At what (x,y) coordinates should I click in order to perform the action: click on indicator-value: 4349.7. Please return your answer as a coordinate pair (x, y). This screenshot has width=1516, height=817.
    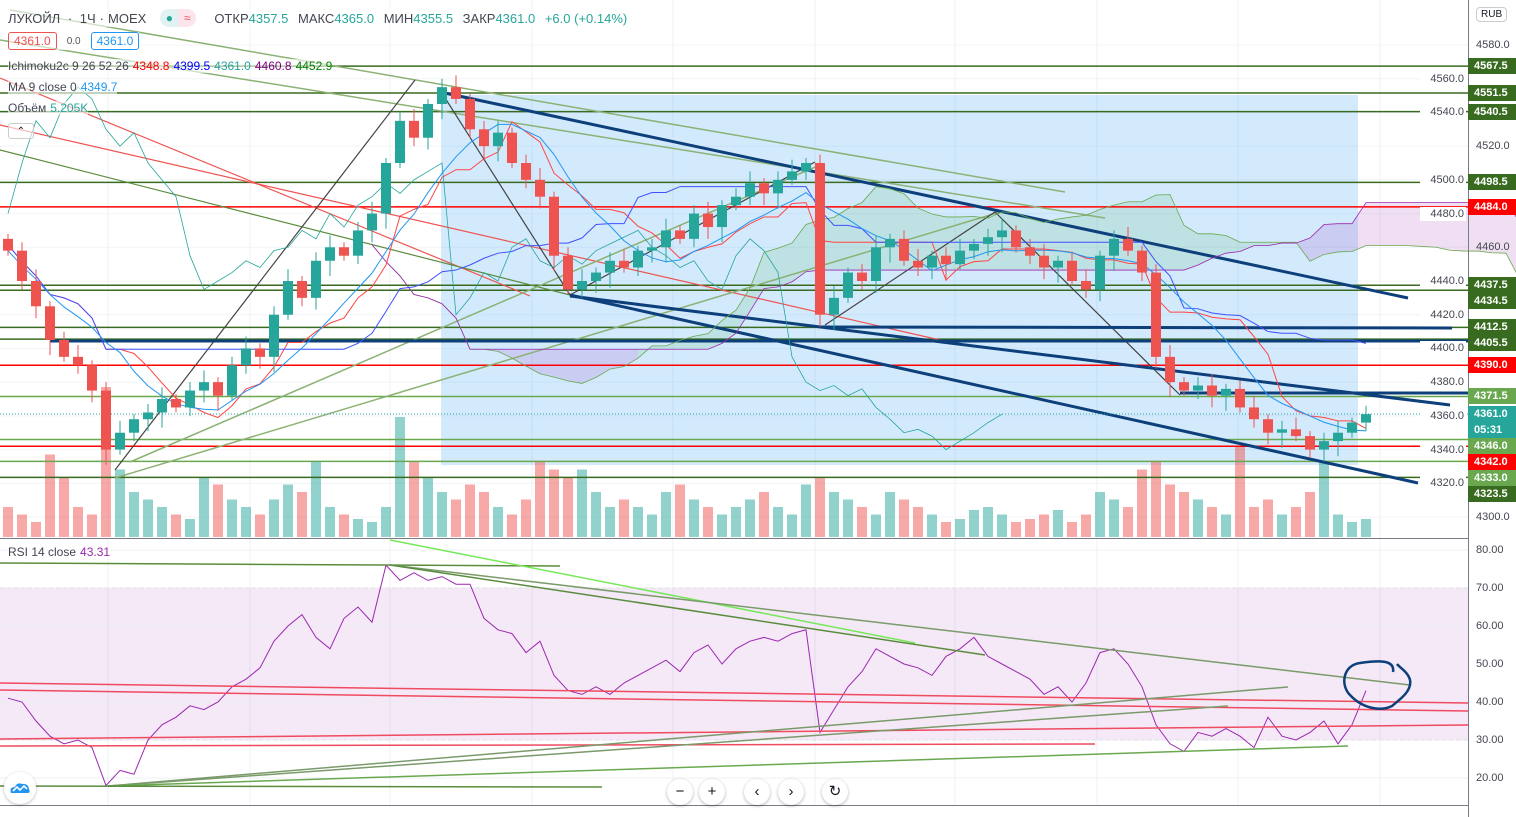
    Looking at the image, I should click on (99, 87).